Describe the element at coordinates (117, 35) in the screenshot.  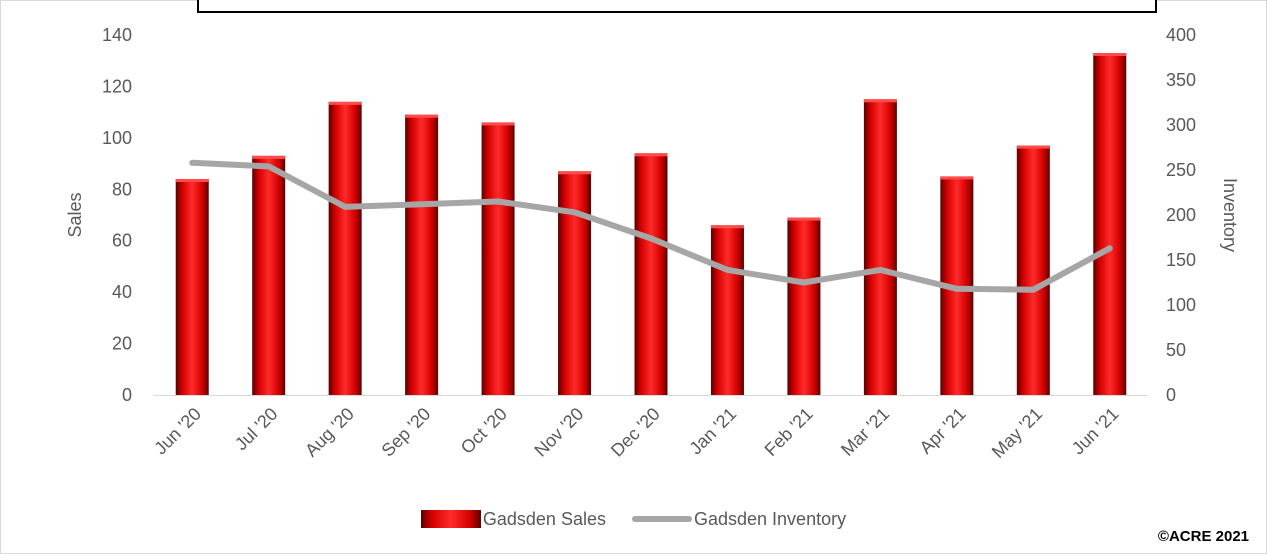
I see `y-tick-label: 140` at that location.